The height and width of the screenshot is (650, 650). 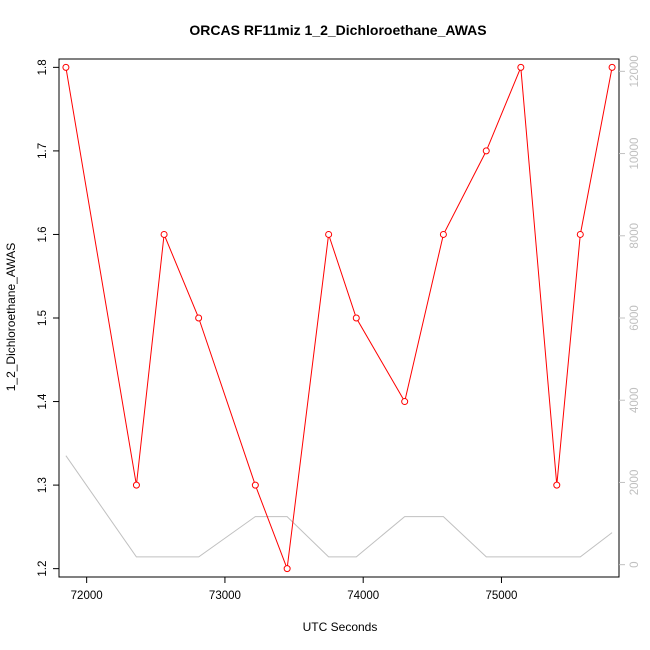 What do you see at coordinates (501, 596) in the screenshot?
I see `x-tick-label: 75000` at bounding box center [501, 596].